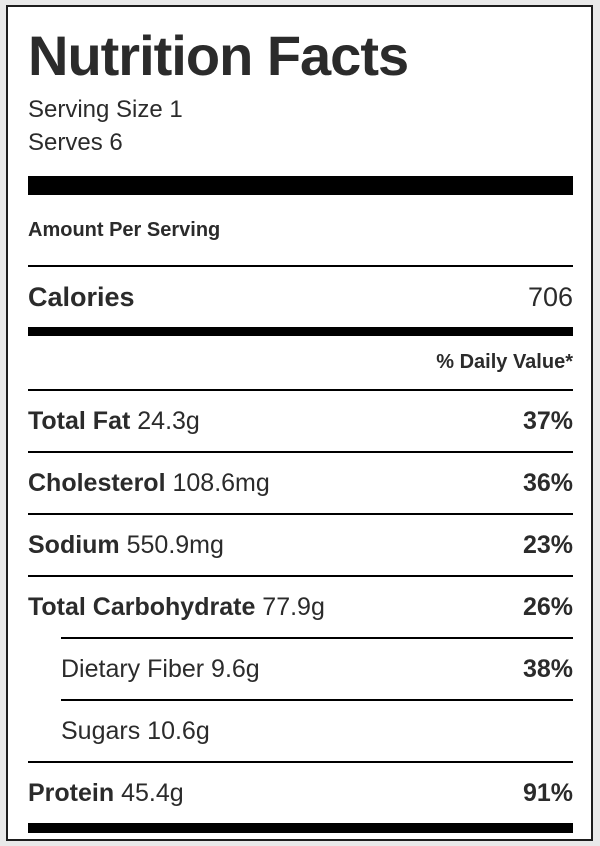 The height and width of the screenshot is (846, 600). I want to click on nutrient-name: Sugars, so click(101, 730).